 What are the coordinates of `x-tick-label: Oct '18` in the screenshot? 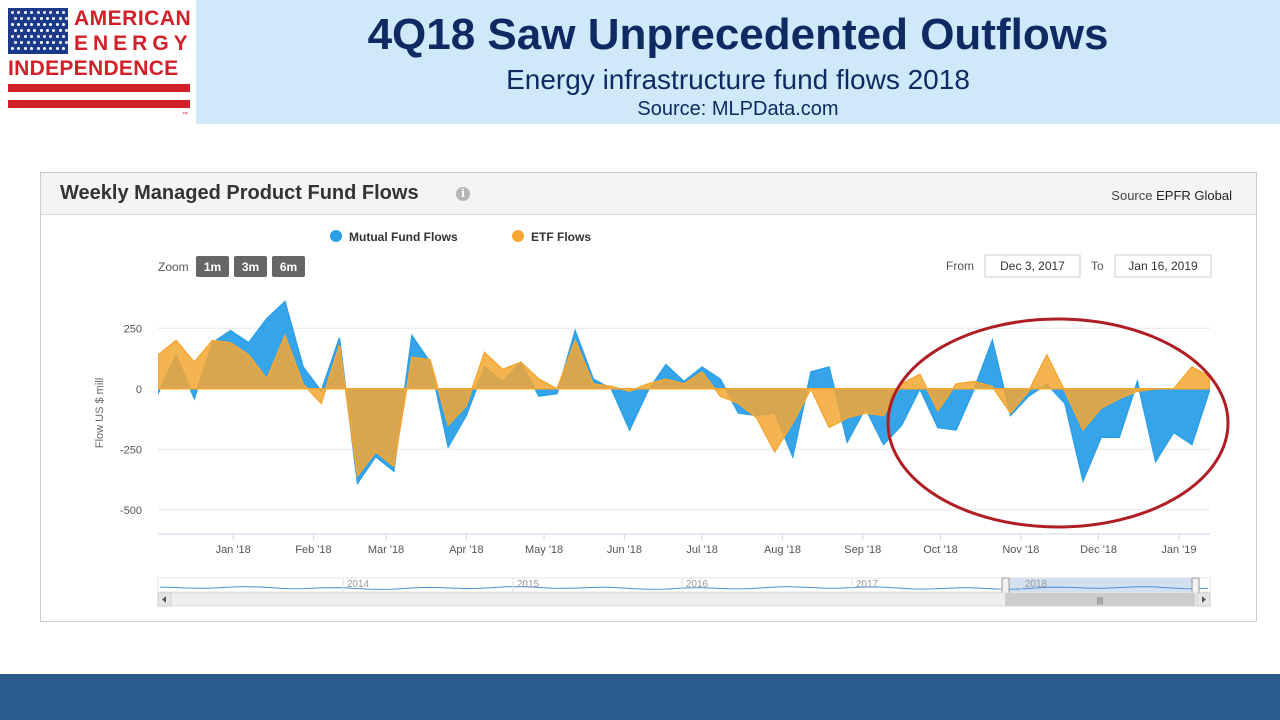 It's located at (940, 550).